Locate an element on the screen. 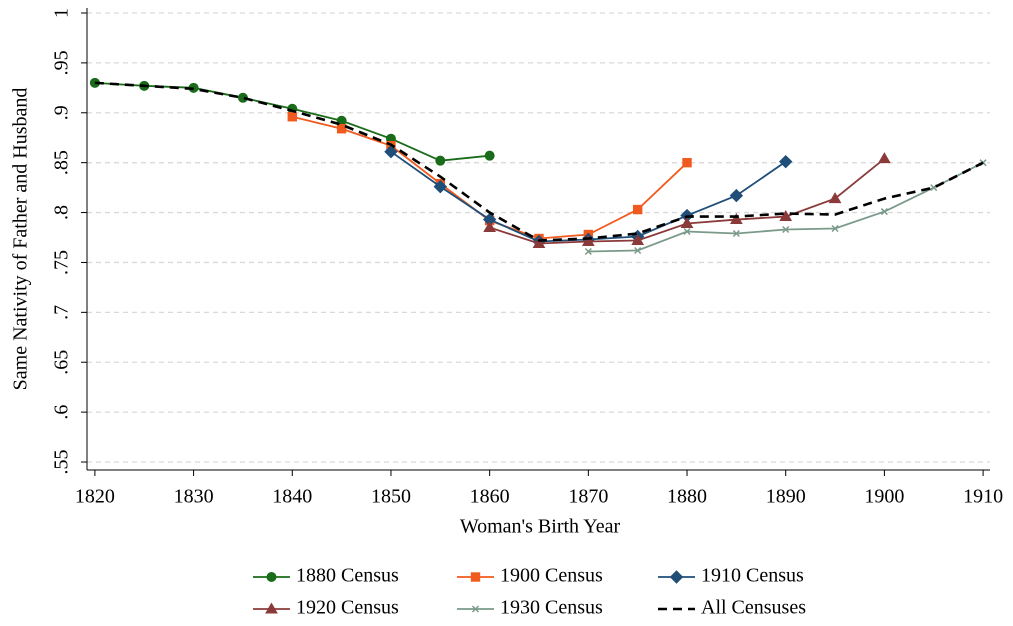 This screenshot has width=1013, height=626. y-axis-title: Same Nativity of Father and Husband is located at coordinates (21, 239).